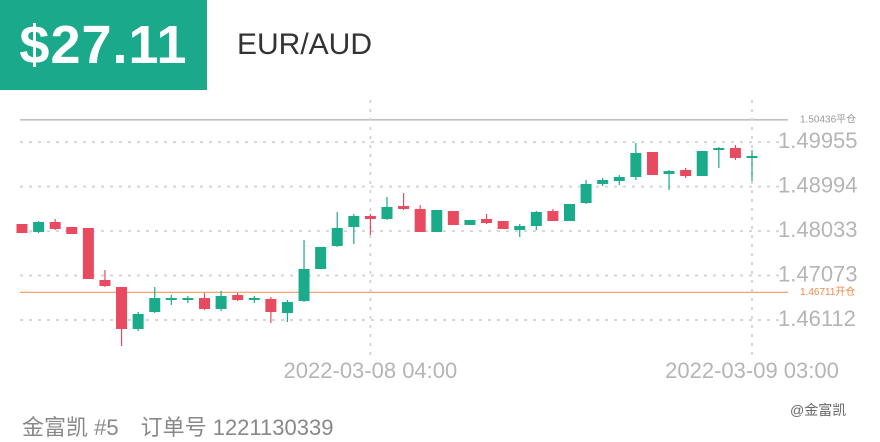 The width and height of the screenshot is (880, 442). I want to click on y-tick-label: 1.48033, so click(818, 229).